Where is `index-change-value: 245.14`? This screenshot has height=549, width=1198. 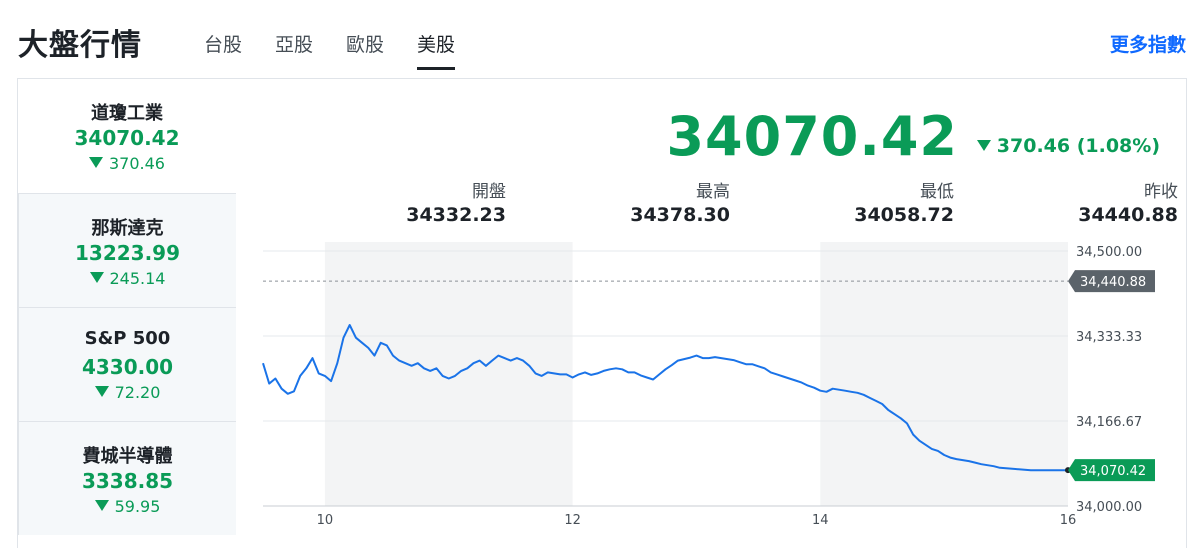 index-change-value: 245.14 is located at coordinates (137, 278).